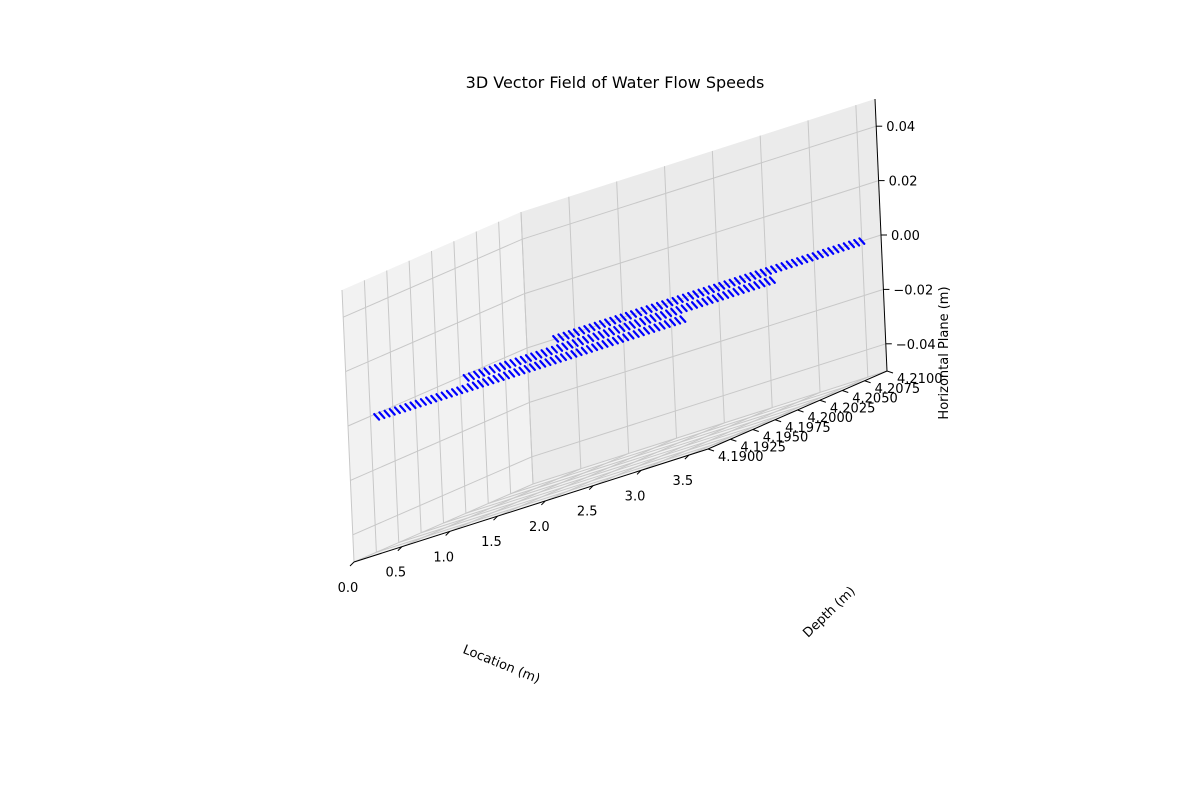 The height and width of the screenshot is (800, 1200). Describe the element at coordinates (829, 612) in the screenshot. I see `y-axis-label: Depth (m)` at that location.